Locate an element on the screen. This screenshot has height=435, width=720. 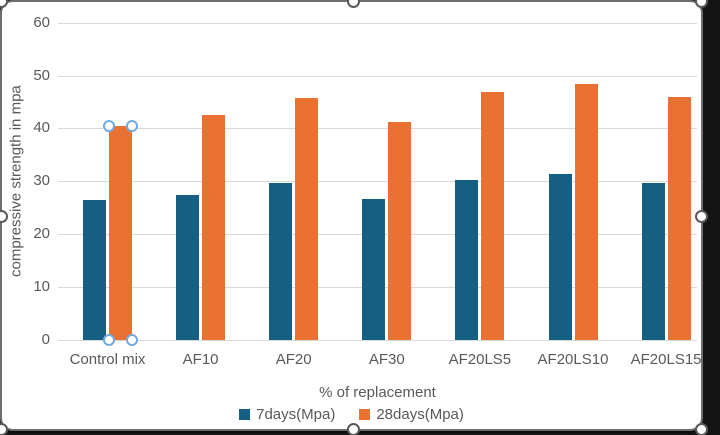
bar-28daysMpa-AF20LS5 is located at coordinates (493, 216).